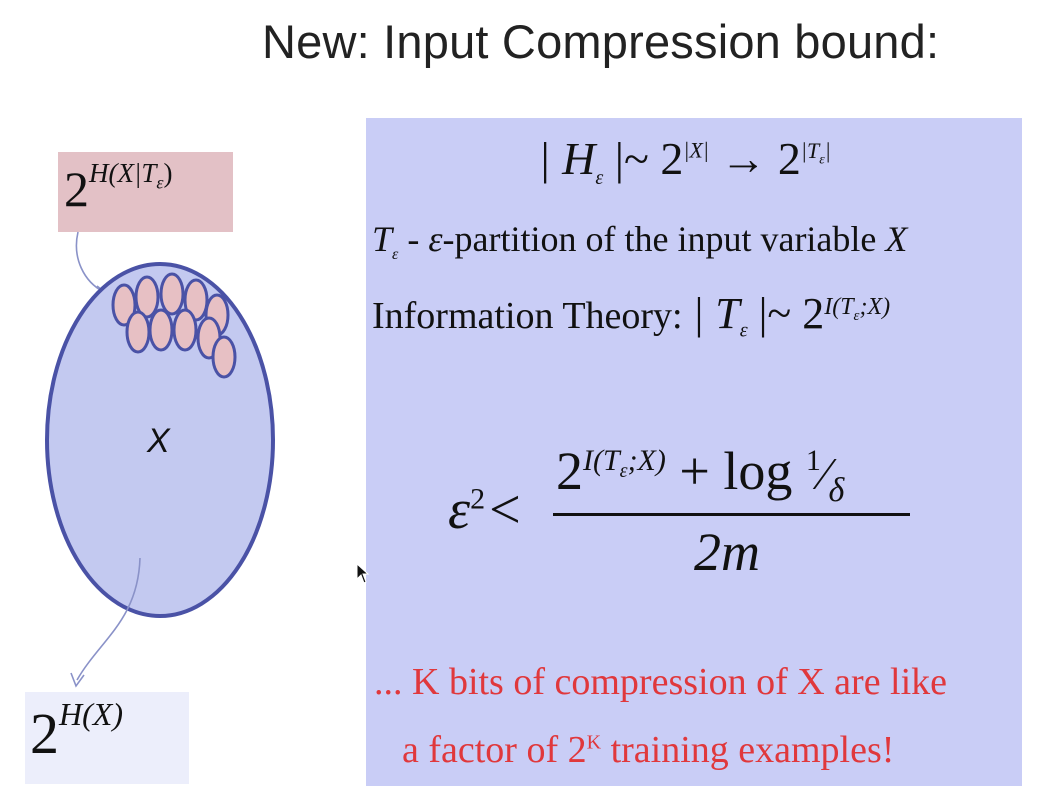  I want to click on hypothesis-size-formula: | Hε |~ 2|X| → 2|Tε|, so click(684, 161).